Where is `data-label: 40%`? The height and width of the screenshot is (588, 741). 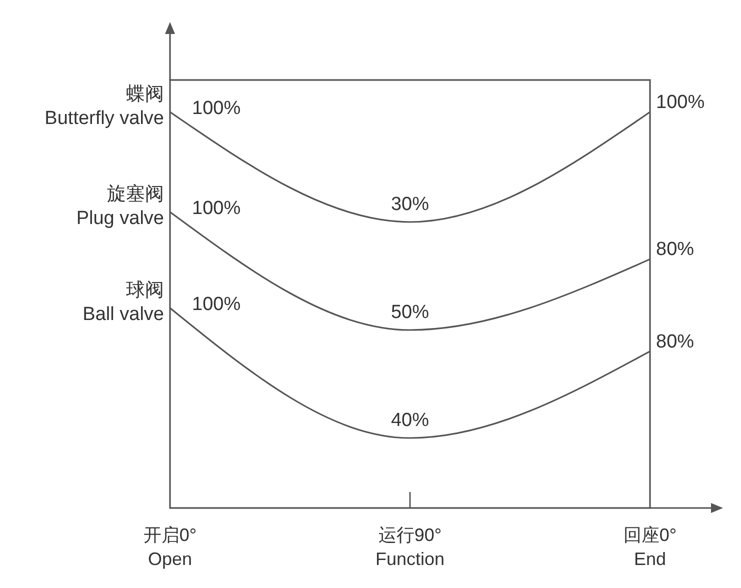 data-label: 40% is located at coordinates (410, 420).